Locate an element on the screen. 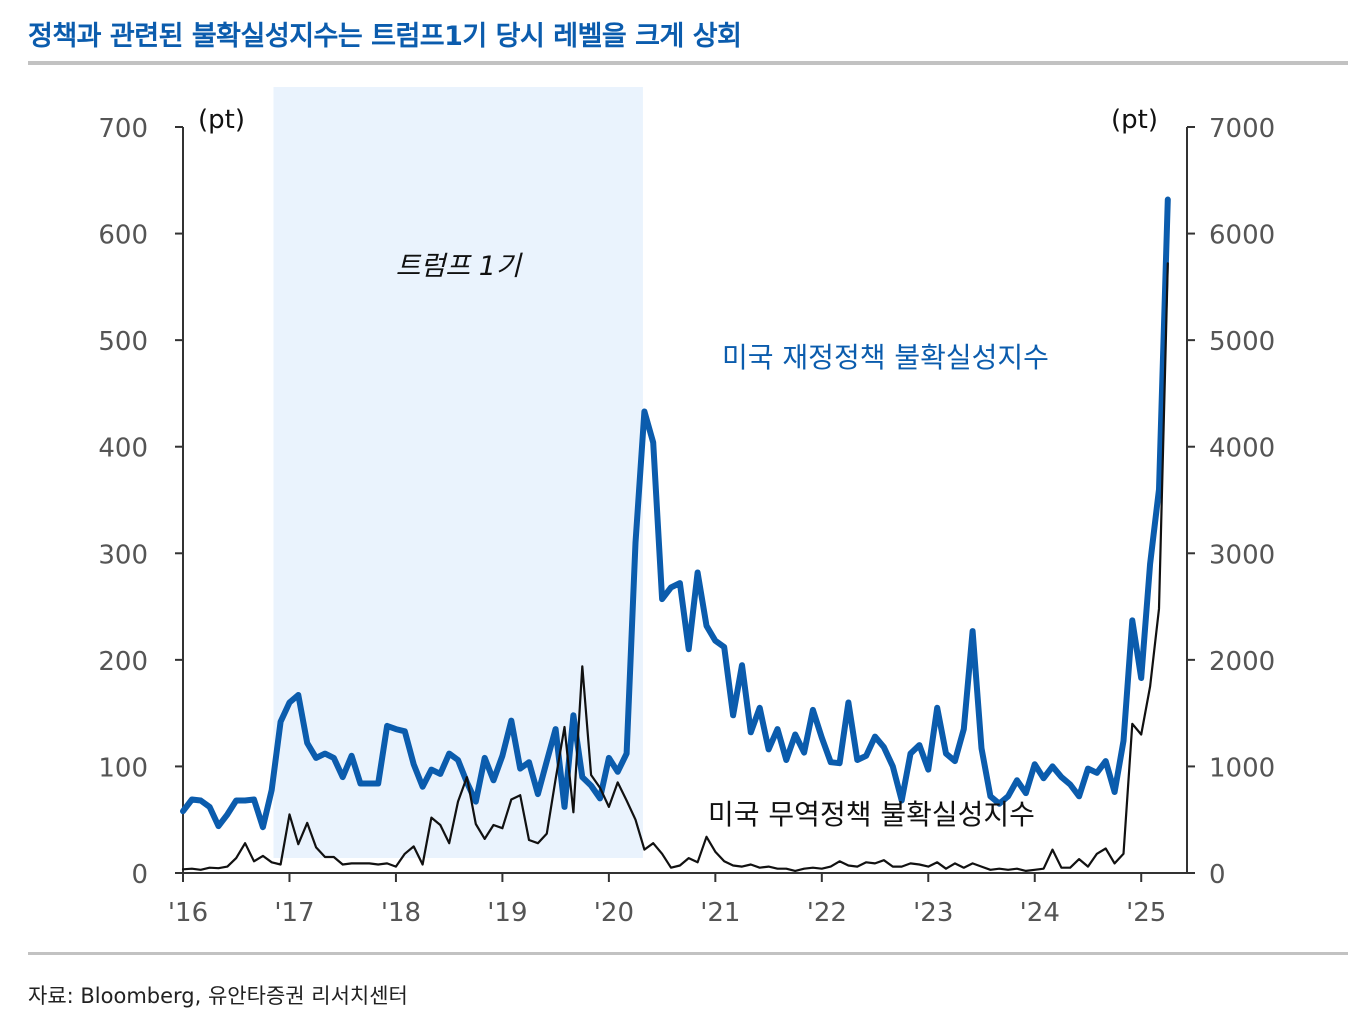 The image size is (1370, 1019). trade-series-label: 미국 무역정책 불확실성지수 is located at coordinates (871, 814).